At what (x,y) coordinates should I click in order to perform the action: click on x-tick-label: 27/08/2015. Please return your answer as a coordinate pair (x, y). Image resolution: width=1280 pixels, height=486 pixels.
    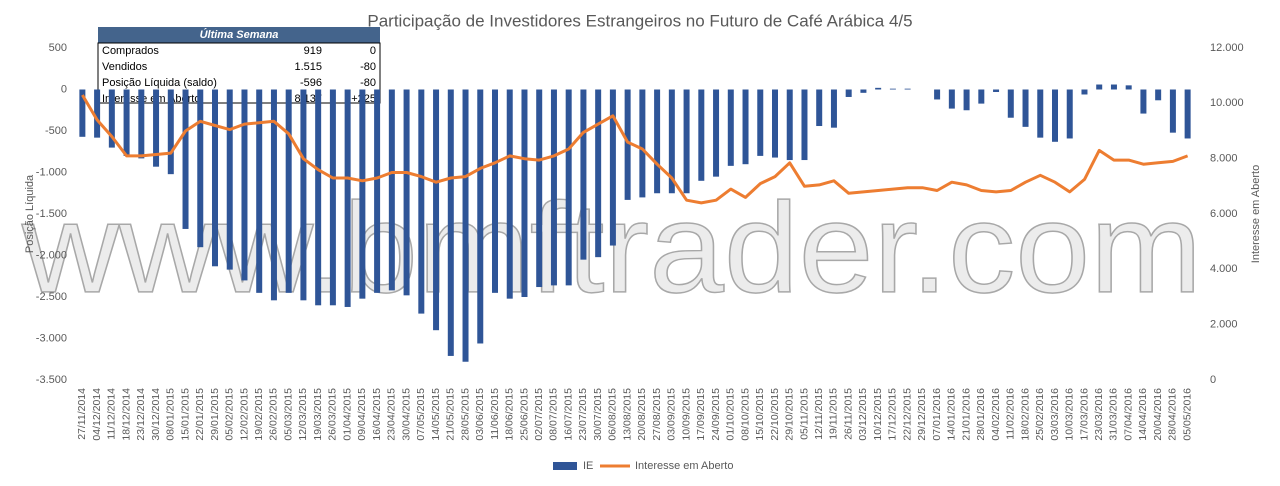
    Looking at the image, I should click on (657, 414).